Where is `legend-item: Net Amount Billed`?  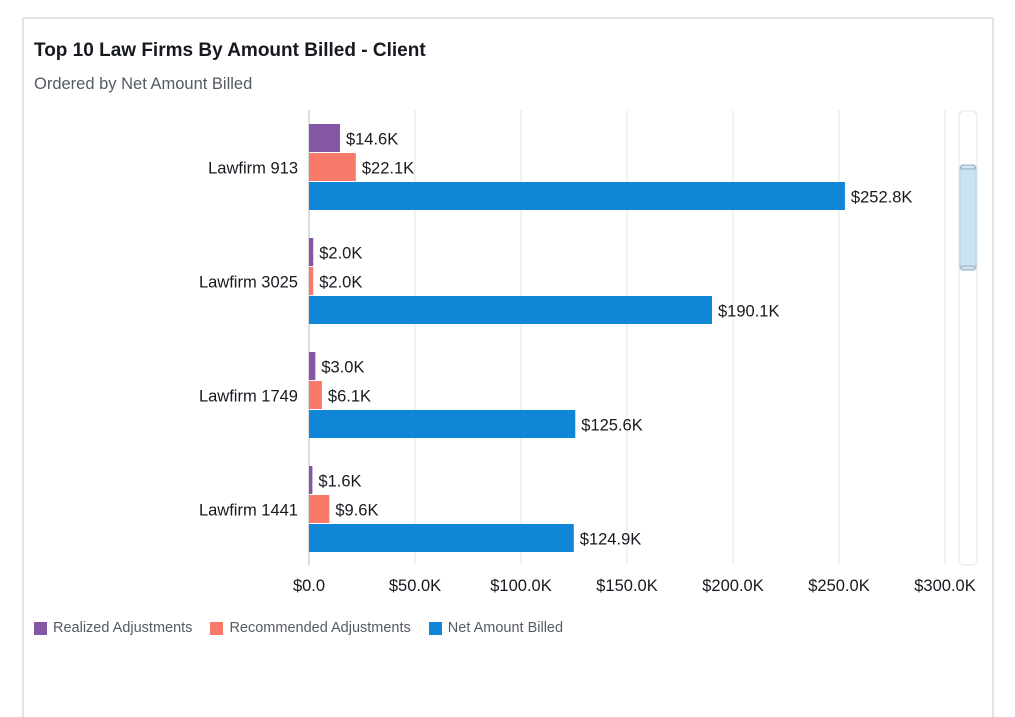 legend-item: Net Amount Billed is located at coordinates (496, 628).